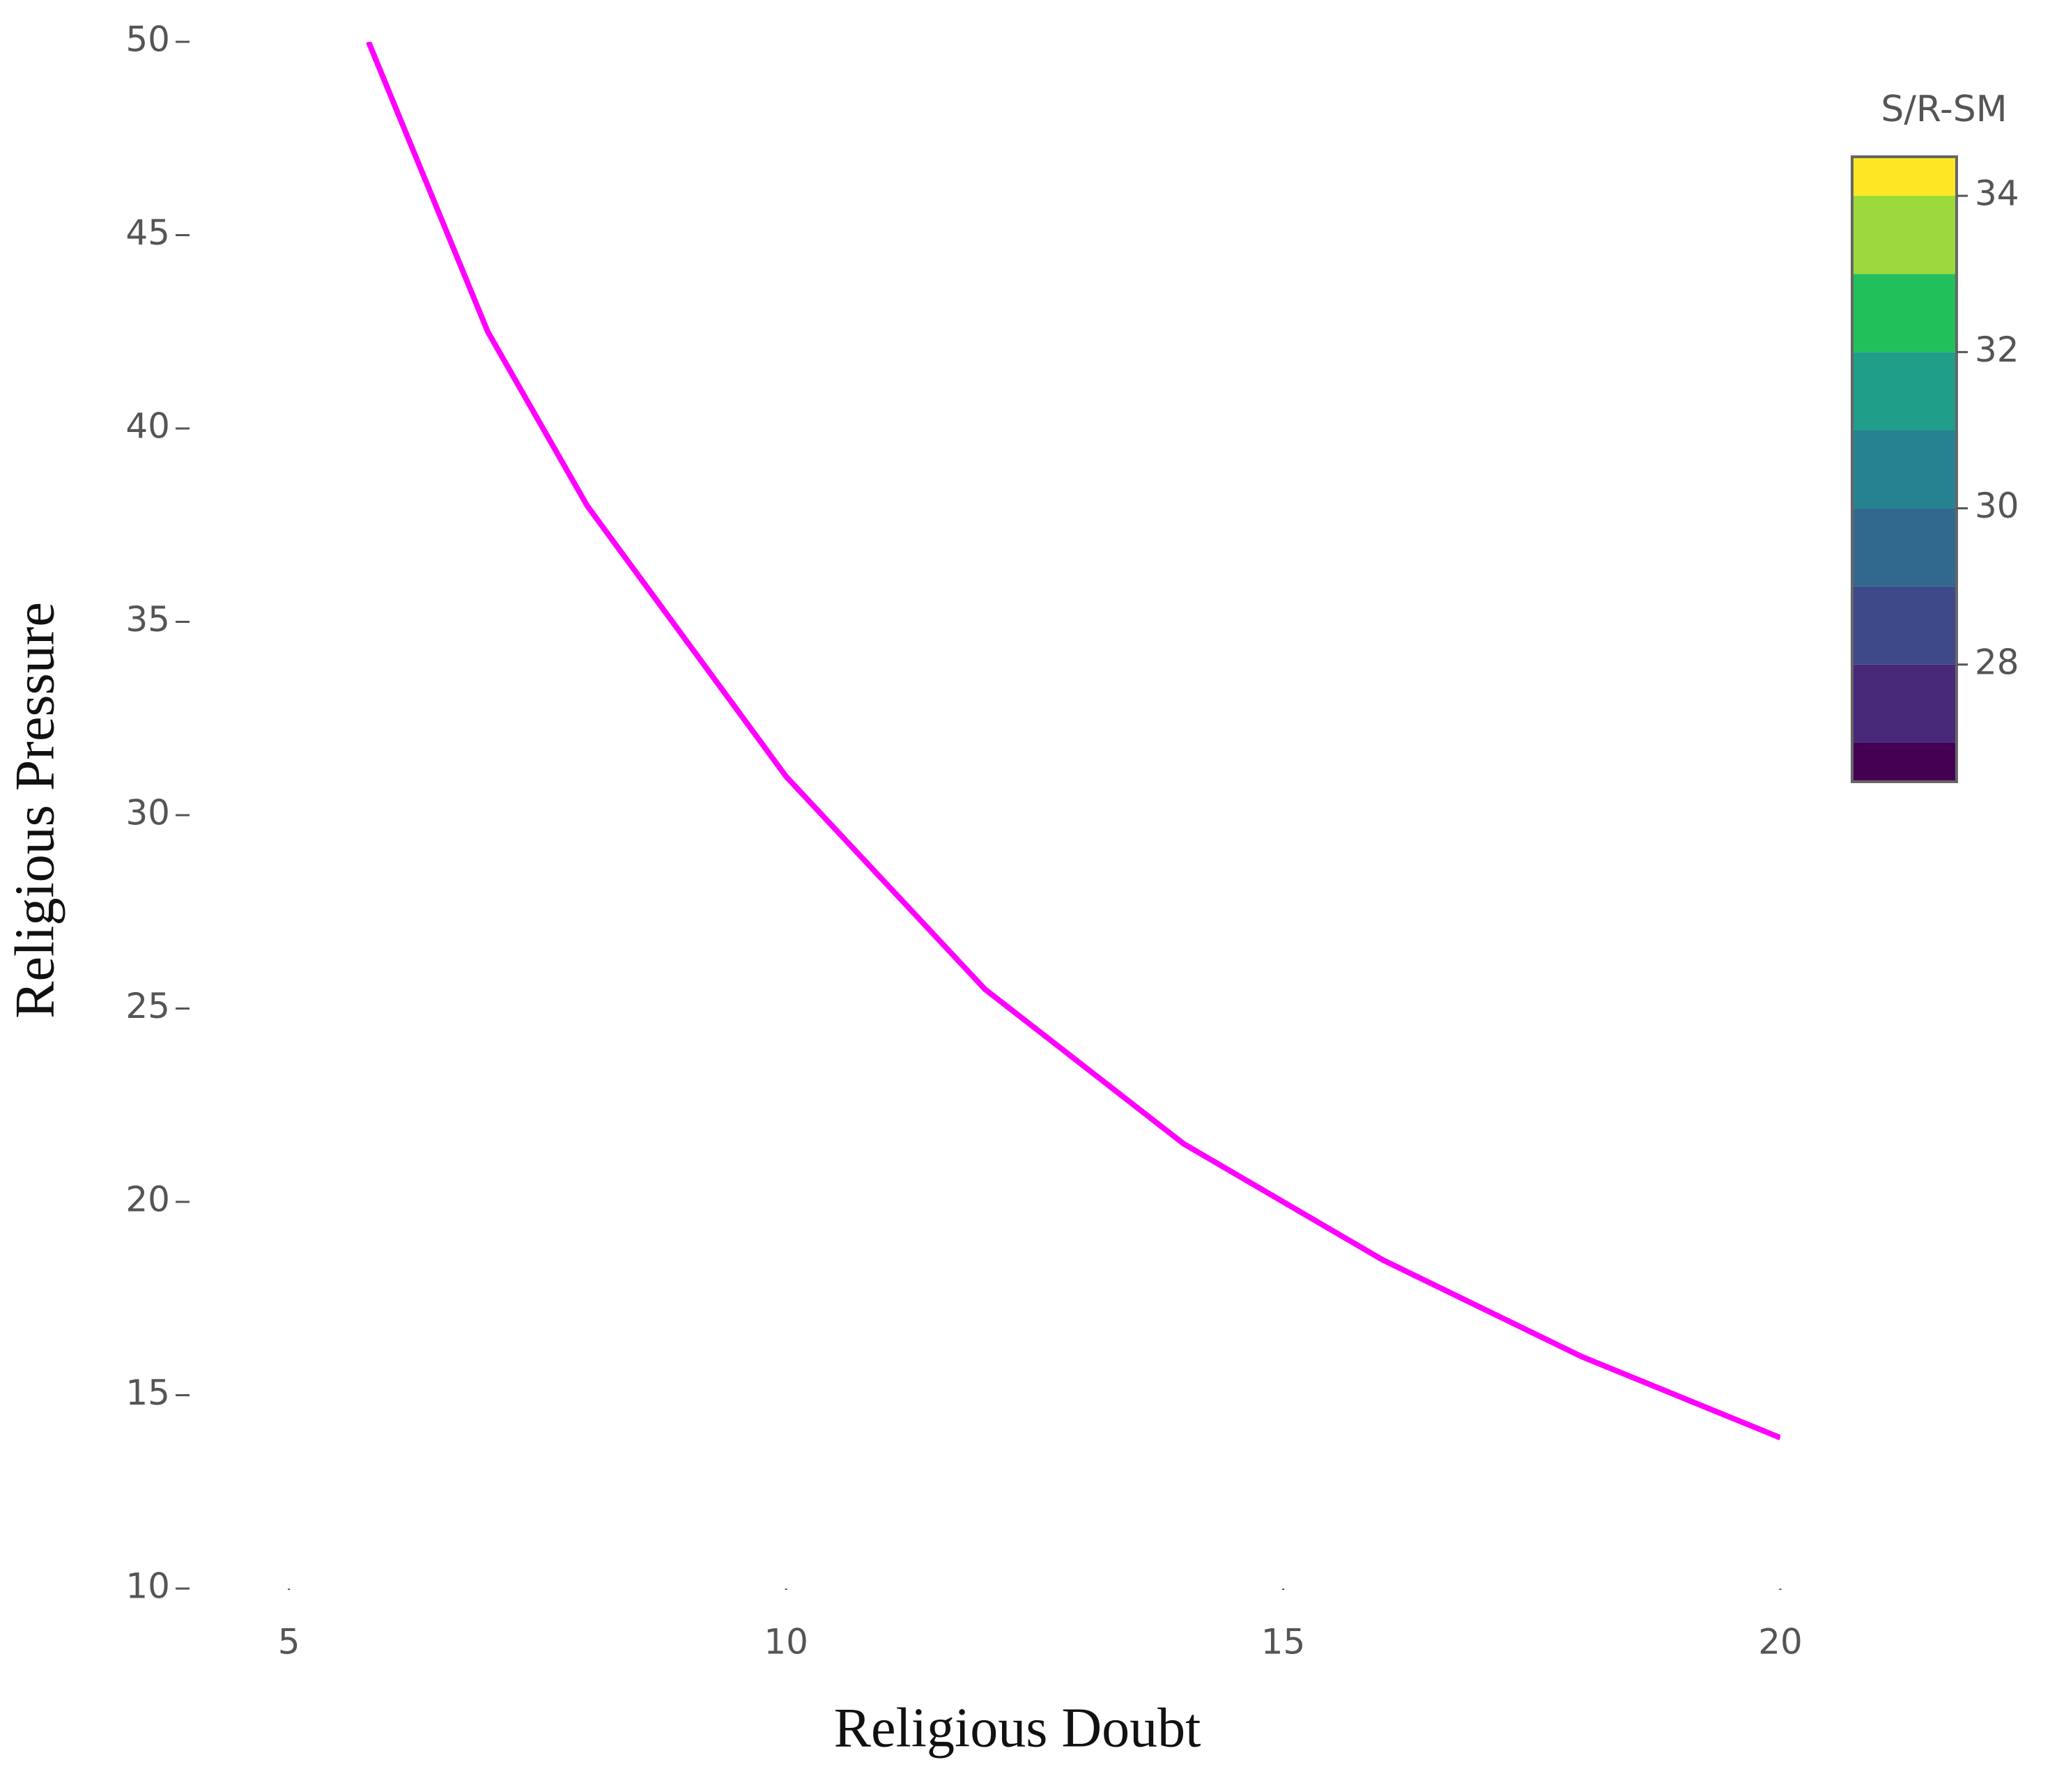  What do you see at coordinates (1780, 1642) in the screenshot?
I see `x-tick-label: 20` at bounding box center [1780, 1642].